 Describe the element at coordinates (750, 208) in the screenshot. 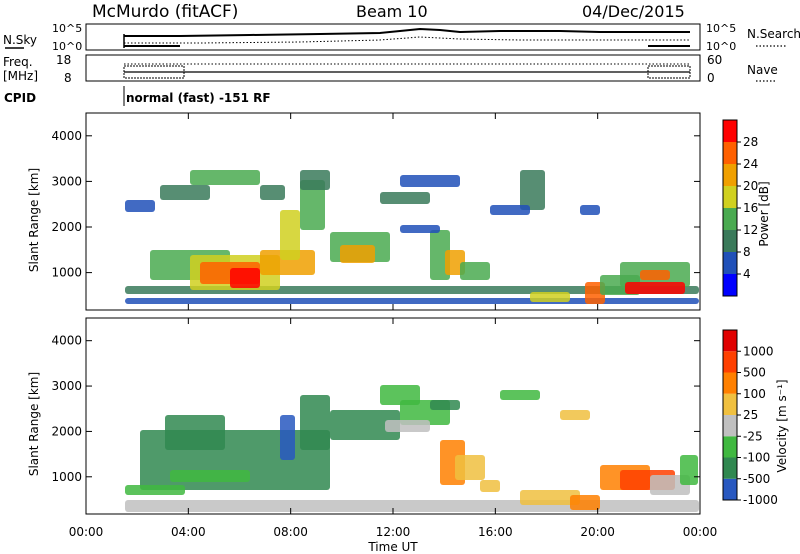

I see `colorbar-tick-label: 16` at that location.